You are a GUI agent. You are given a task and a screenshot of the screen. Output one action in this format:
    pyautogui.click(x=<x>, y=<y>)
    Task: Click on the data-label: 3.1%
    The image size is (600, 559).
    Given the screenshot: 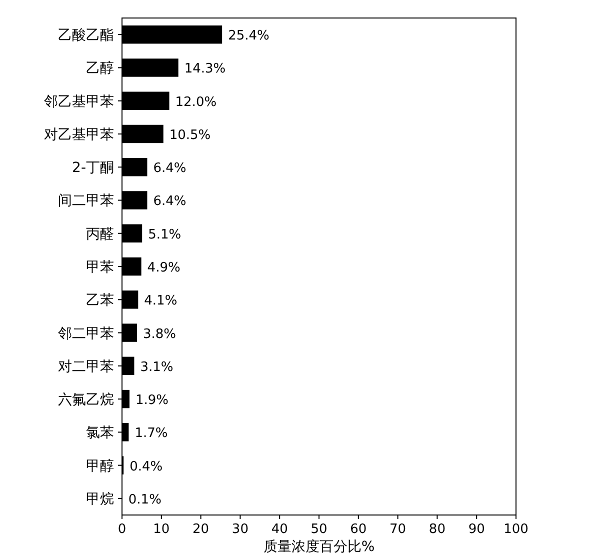 What is the action you would take?
    pyautogui.click(x=157, y=367)
    